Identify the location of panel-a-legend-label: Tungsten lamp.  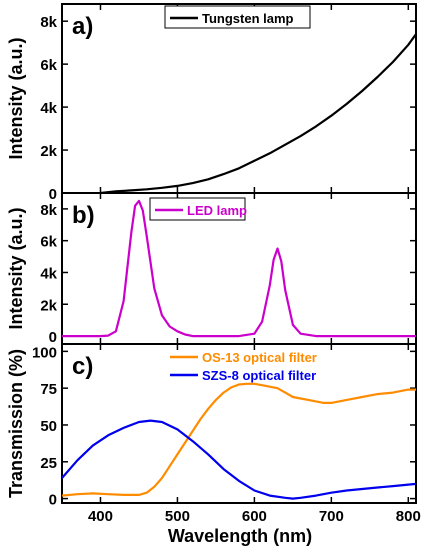
(248, 18).